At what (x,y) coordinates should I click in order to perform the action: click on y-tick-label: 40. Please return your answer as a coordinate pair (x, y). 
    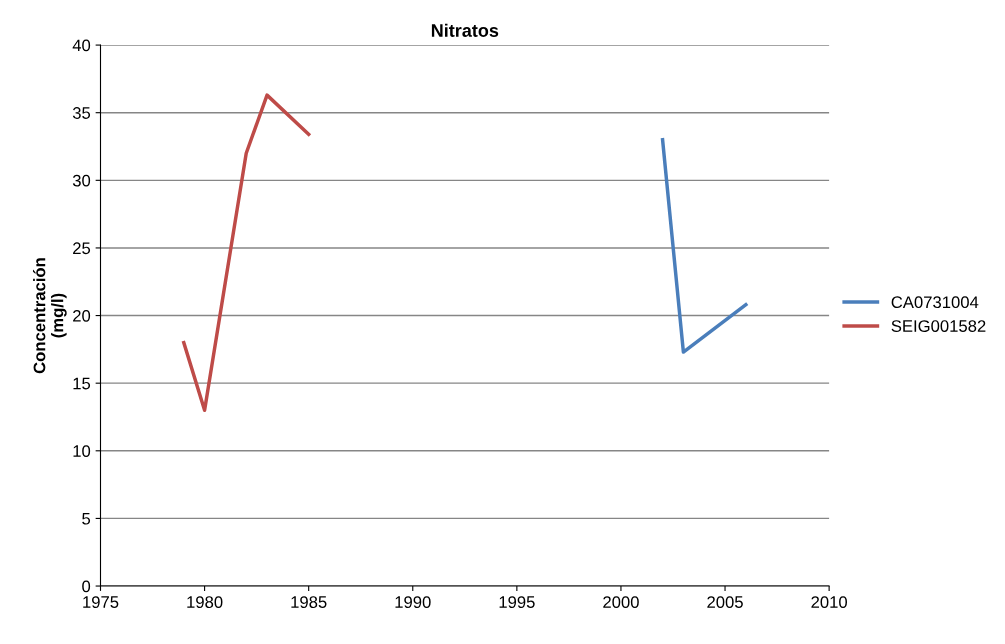
    Looking at the image, I should click on (81, 45).